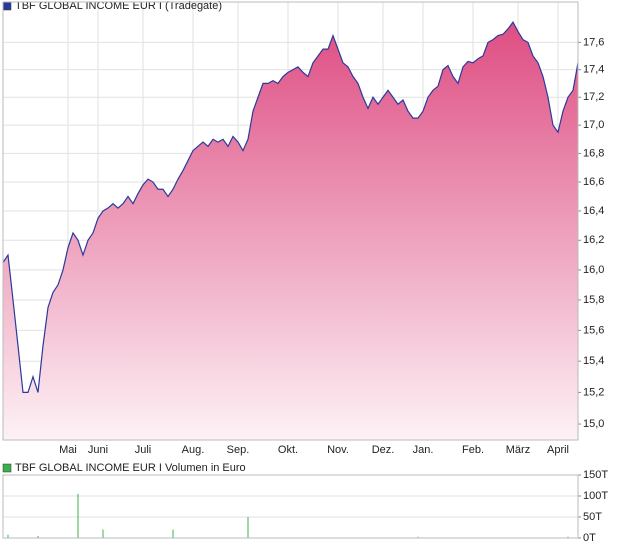  What do you see at coordinates (473, 450) in the screenshot?
I see `x-tick-label: Feb.` at bounding box center [473, 450].